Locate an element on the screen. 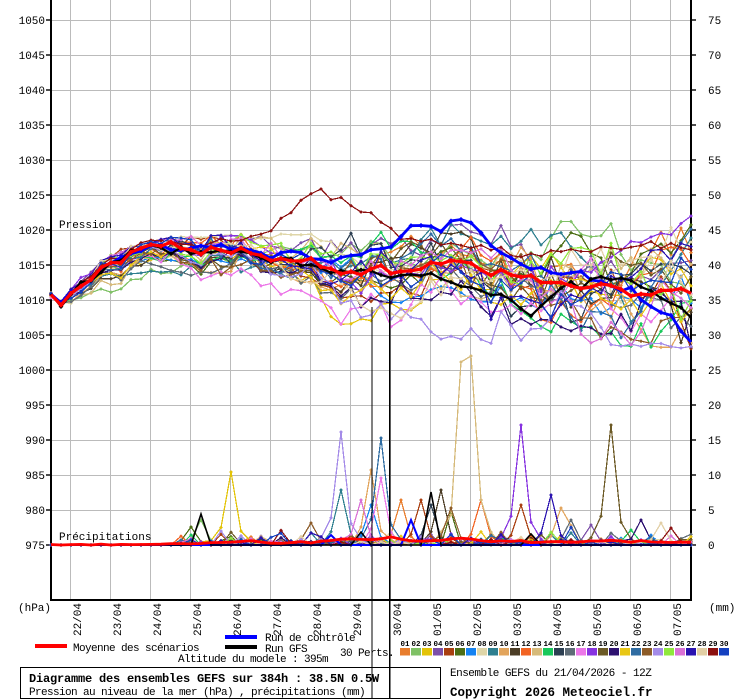 The height and width of the screenshot is (700, 740). svg-text: 29 is located at coordinates (713, 645).